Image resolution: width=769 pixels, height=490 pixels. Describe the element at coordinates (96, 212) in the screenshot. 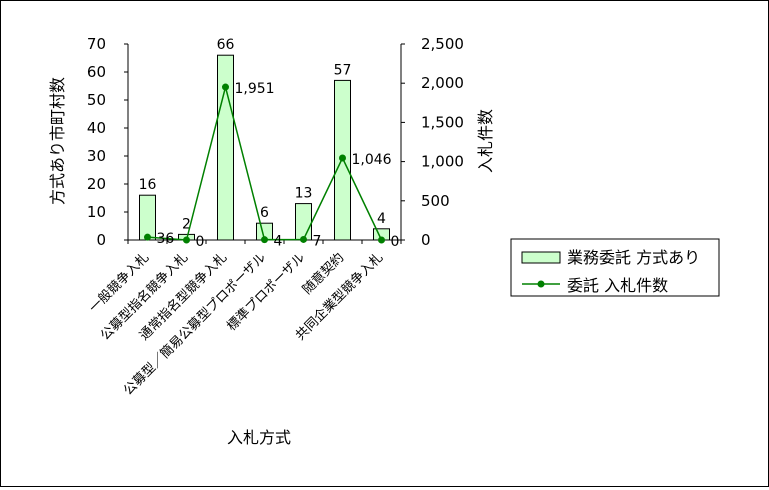

I see `y-left-tick-label: 10` at that location.